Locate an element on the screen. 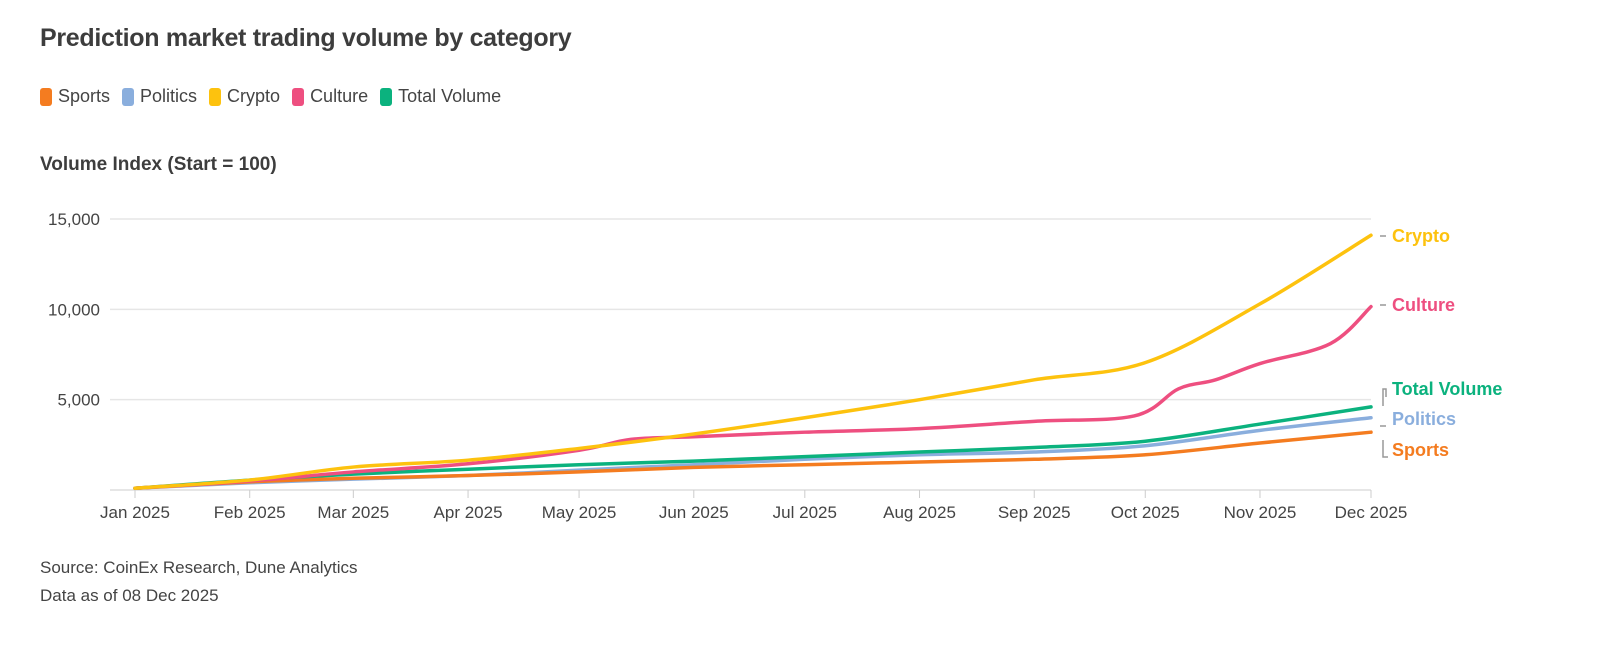 Image resolution: width=1600 pixels, height=653 pixels. legend-item: Politics is located at coordinates (159, 96).